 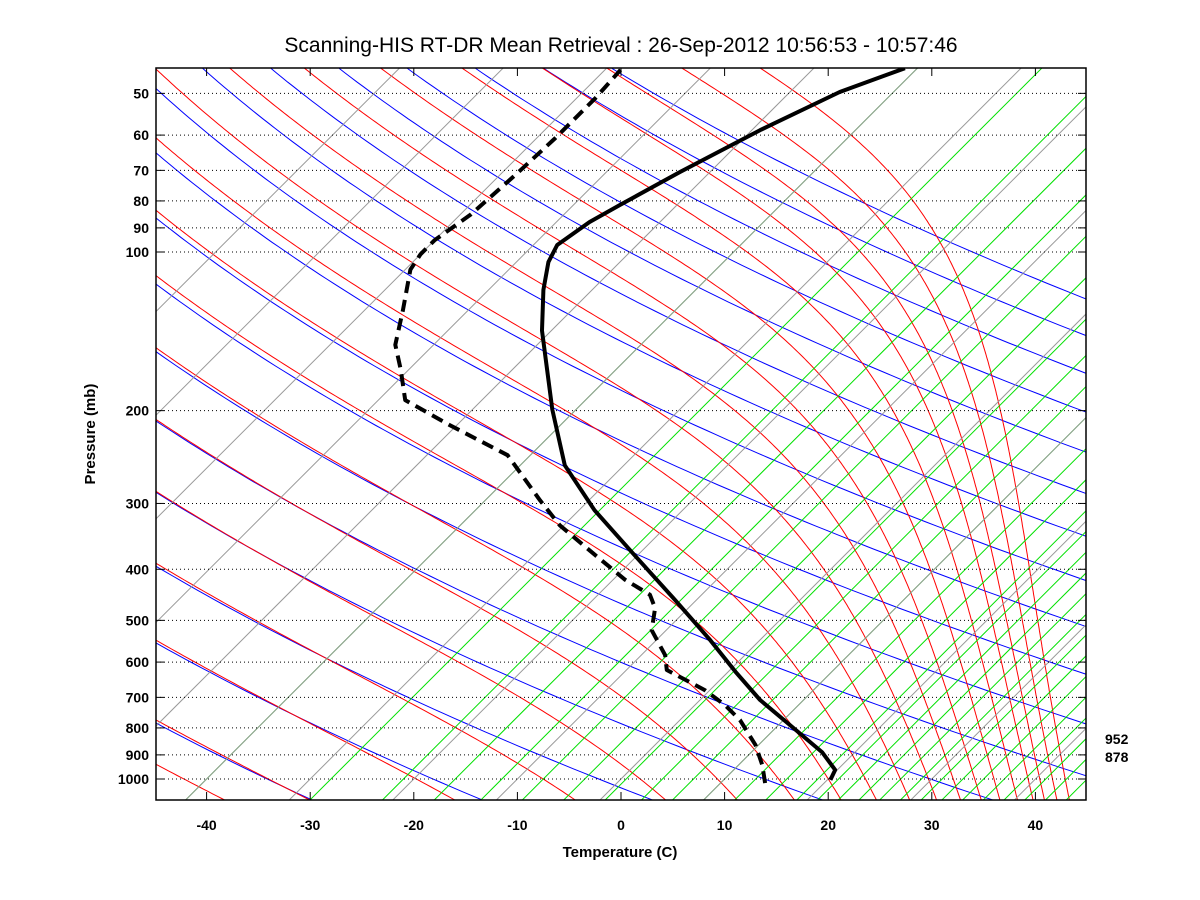 I want to click on x-tick-label: -20, so click(x=414, y=825).